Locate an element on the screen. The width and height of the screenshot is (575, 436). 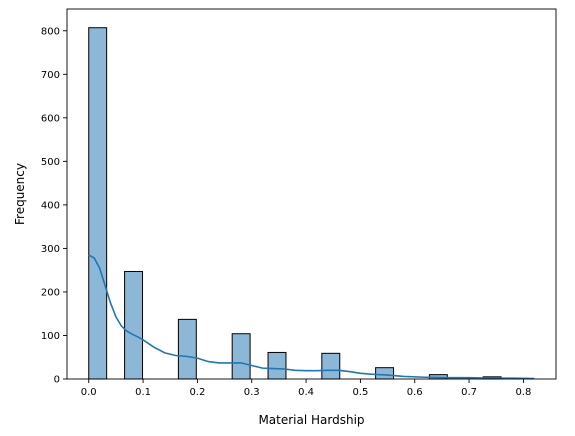
x-tick-label: 0.4 is located at coordinates (306, 392).